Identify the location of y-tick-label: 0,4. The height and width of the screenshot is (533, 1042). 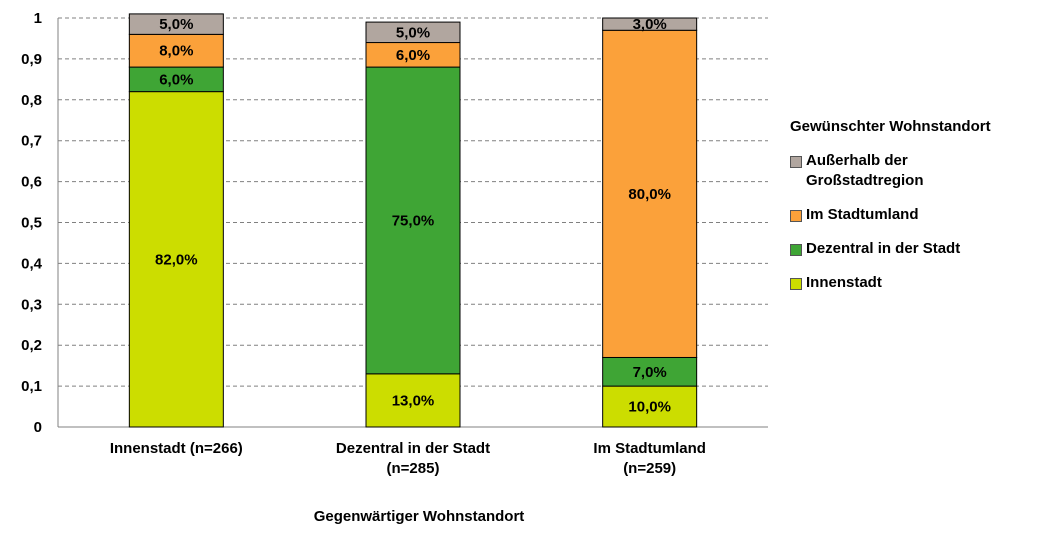
(32, 263).